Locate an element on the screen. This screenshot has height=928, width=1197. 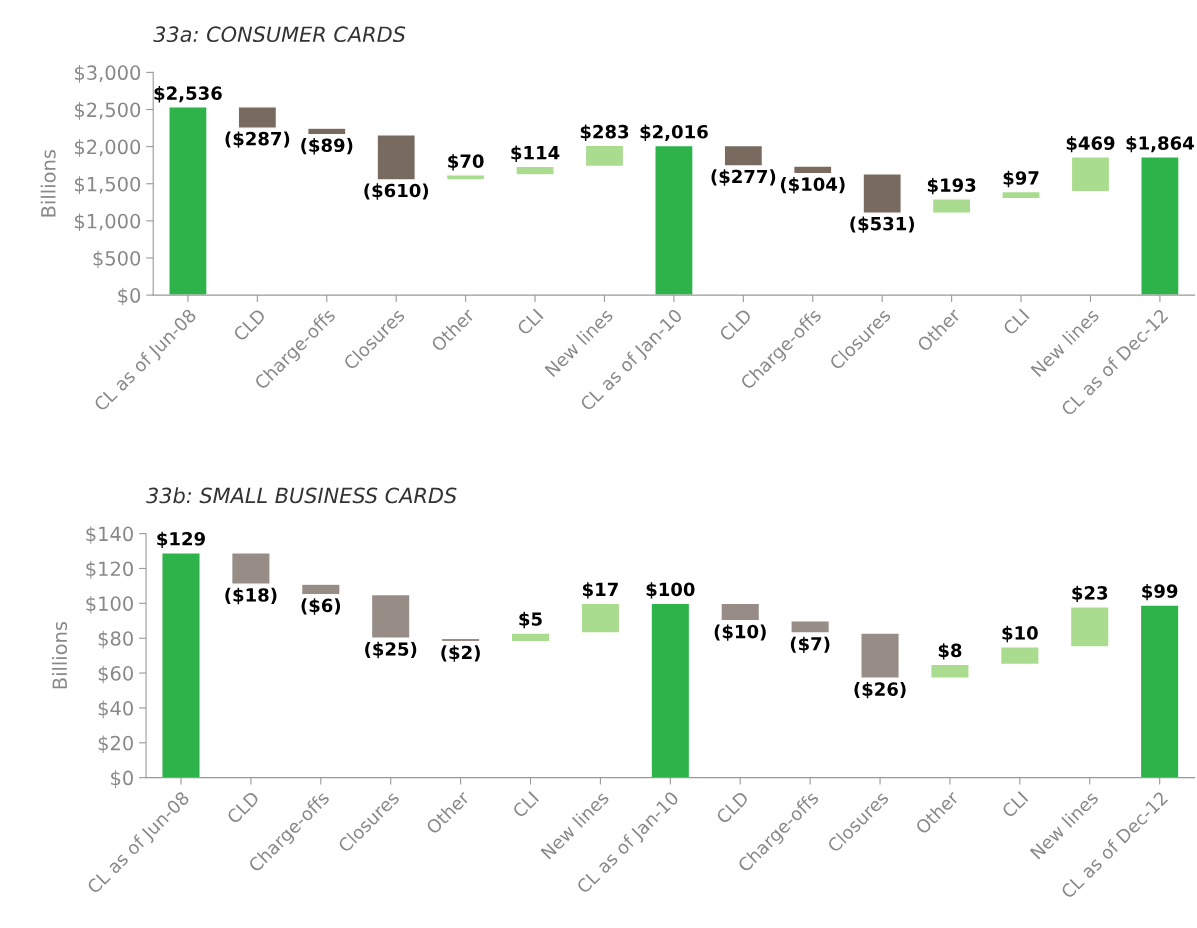
data-label: ($277) is located at coordinates (743, 177).